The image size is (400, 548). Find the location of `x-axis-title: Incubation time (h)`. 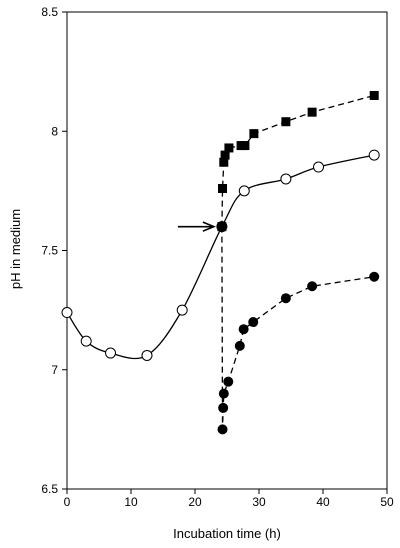

x-axis-title: Incubation time (h) is located at coordinates (227, 533).